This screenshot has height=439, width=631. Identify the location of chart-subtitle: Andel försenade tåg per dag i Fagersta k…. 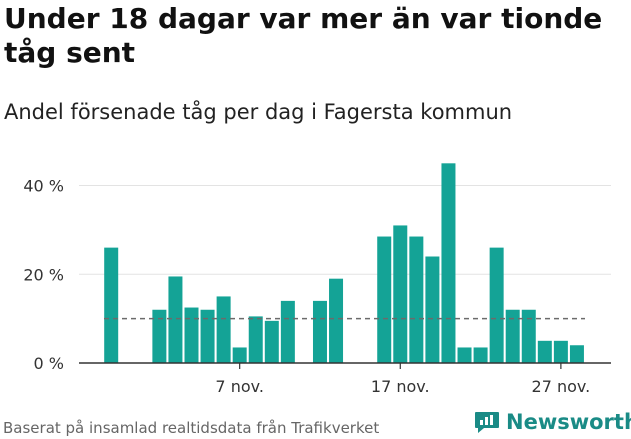
(258, 112).